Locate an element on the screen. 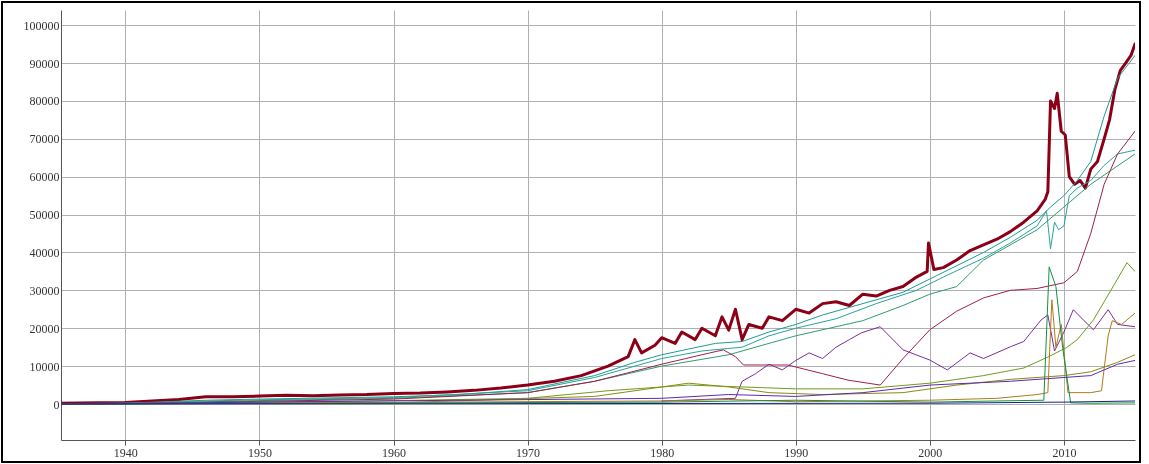  x-tick-label: 1960 is located at coordinates (394, 452).